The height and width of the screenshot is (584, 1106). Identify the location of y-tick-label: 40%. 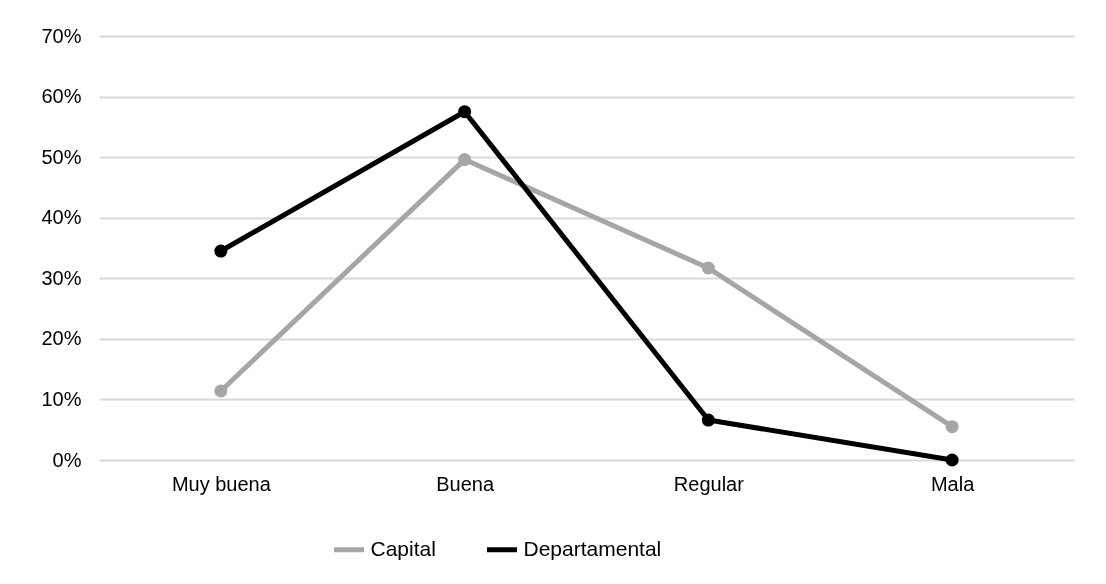
(61, 217).